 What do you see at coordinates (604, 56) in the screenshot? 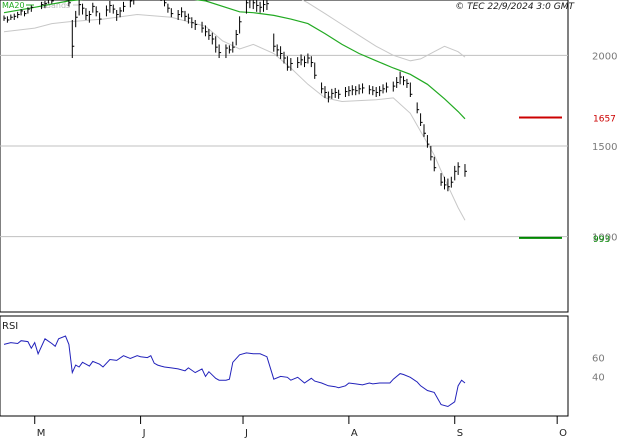
I see `price-tick-label: 2000` at bounding box center [604, 56].